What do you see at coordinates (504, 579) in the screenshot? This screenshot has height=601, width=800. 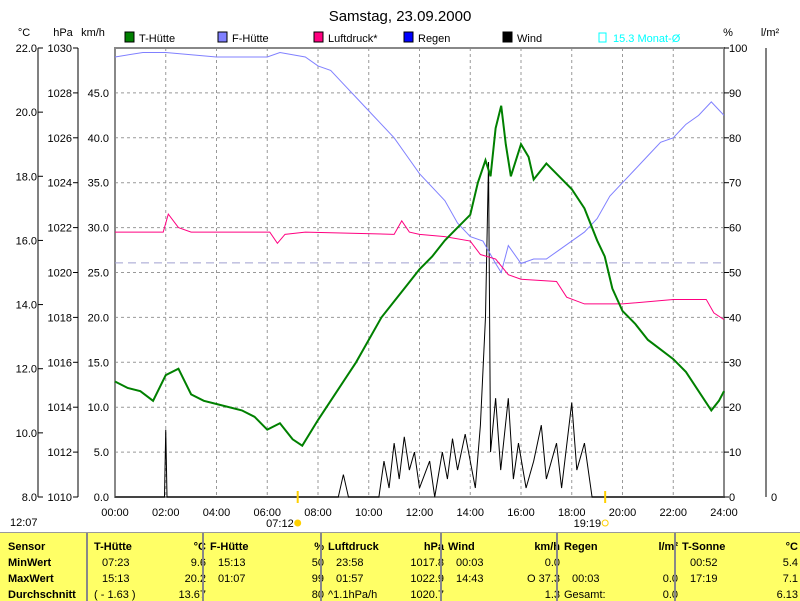 I see `table-row: 14:43 O 37.3` at bounding box center [504, 579].